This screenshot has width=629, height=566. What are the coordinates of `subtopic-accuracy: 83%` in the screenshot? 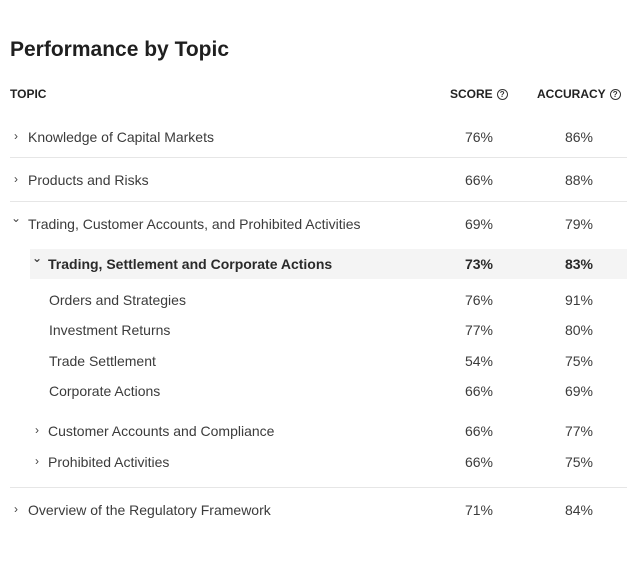 It's located at (579, 264).